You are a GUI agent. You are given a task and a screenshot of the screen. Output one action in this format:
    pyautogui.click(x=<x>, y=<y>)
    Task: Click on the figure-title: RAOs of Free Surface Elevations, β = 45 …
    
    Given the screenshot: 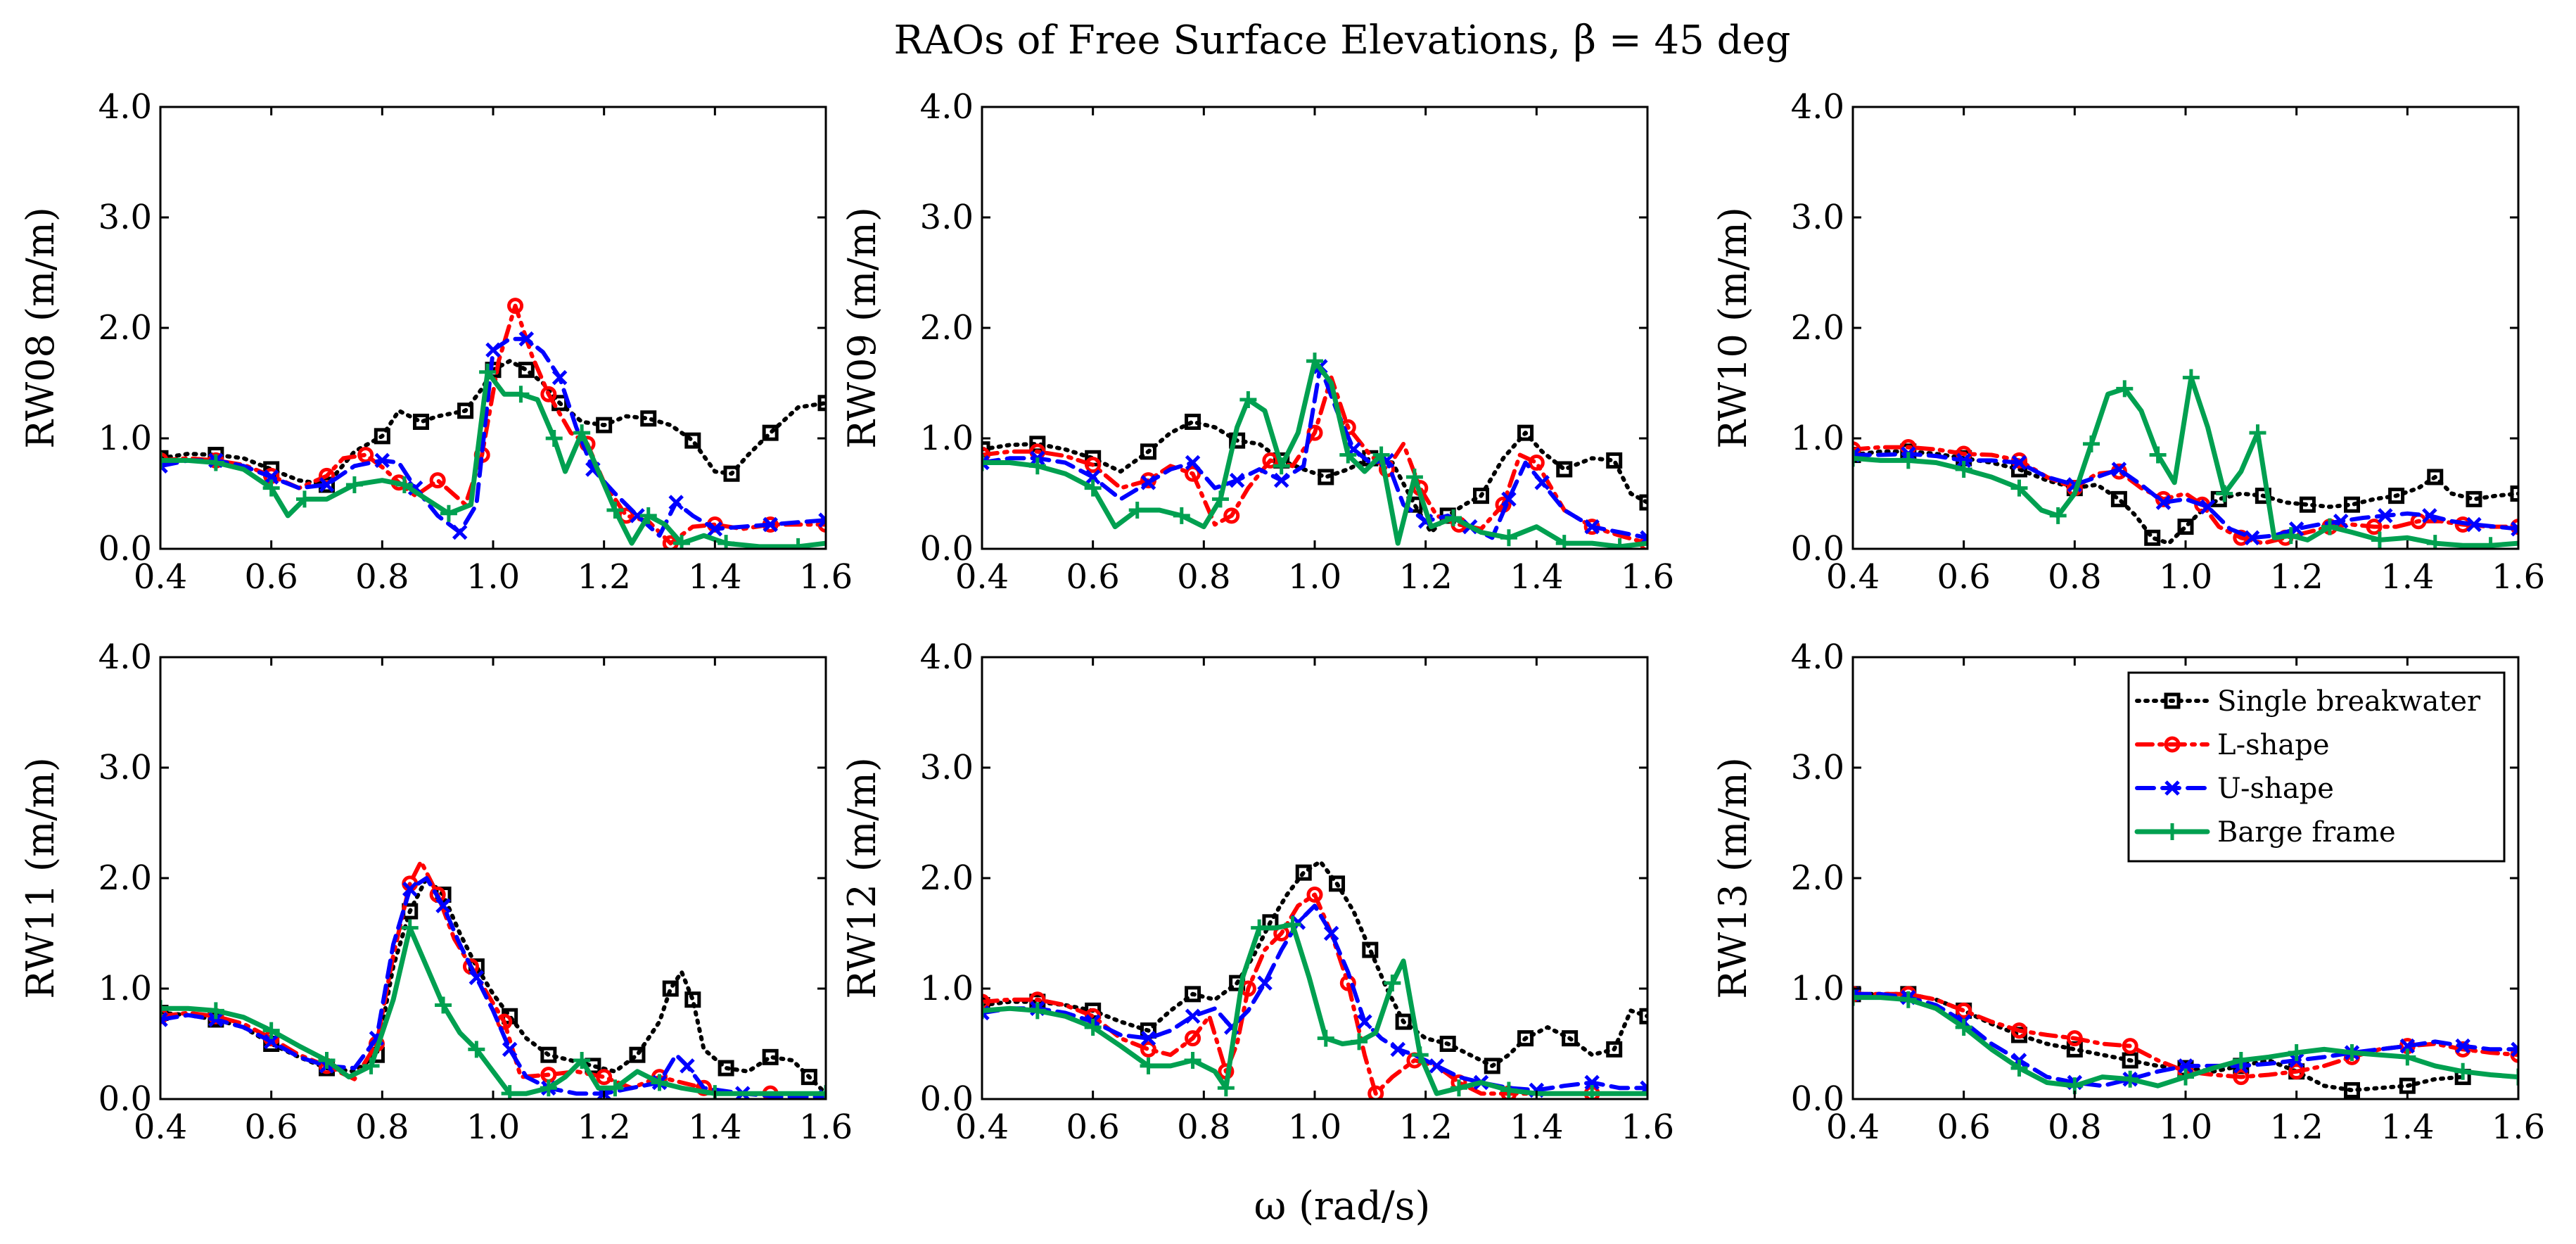 What is the action you would take?
    pyautogui.click(x=1342, y=40)
    